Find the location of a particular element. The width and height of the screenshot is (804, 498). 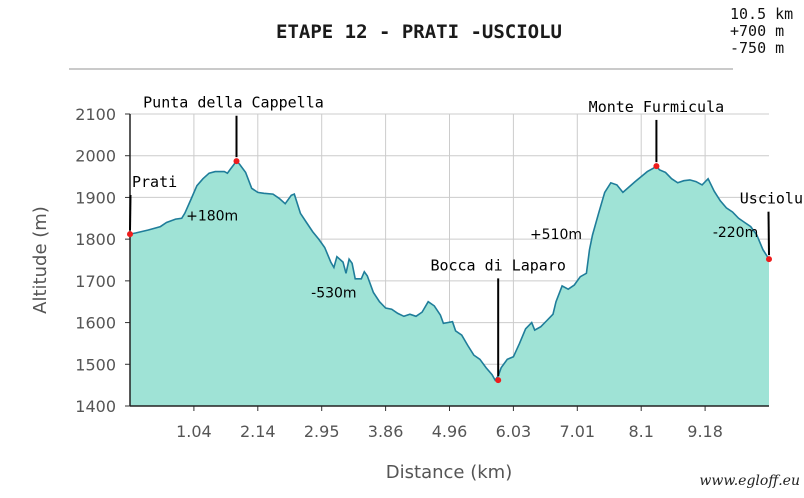

waypoint-label: Monte Furmicula is located at coordinates (656, 107).